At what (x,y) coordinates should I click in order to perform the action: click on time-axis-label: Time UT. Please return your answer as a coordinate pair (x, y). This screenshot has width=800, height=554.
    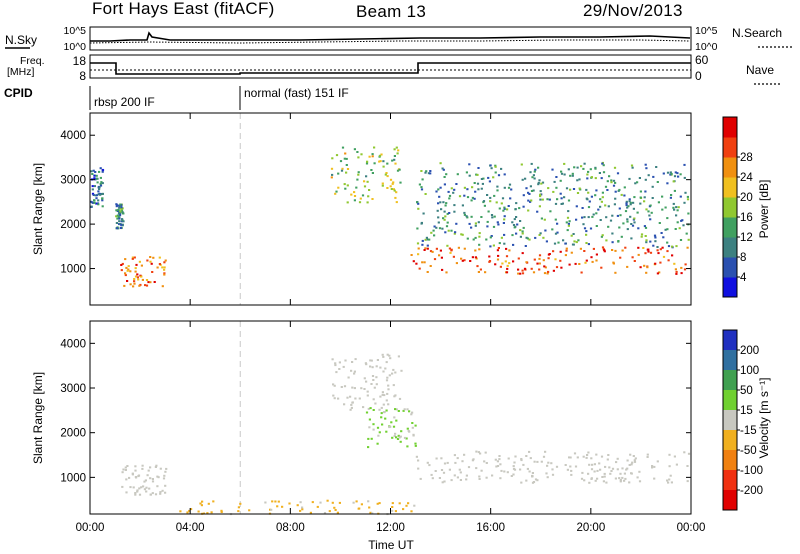
    Looking at the image, I should click on (391, 545).